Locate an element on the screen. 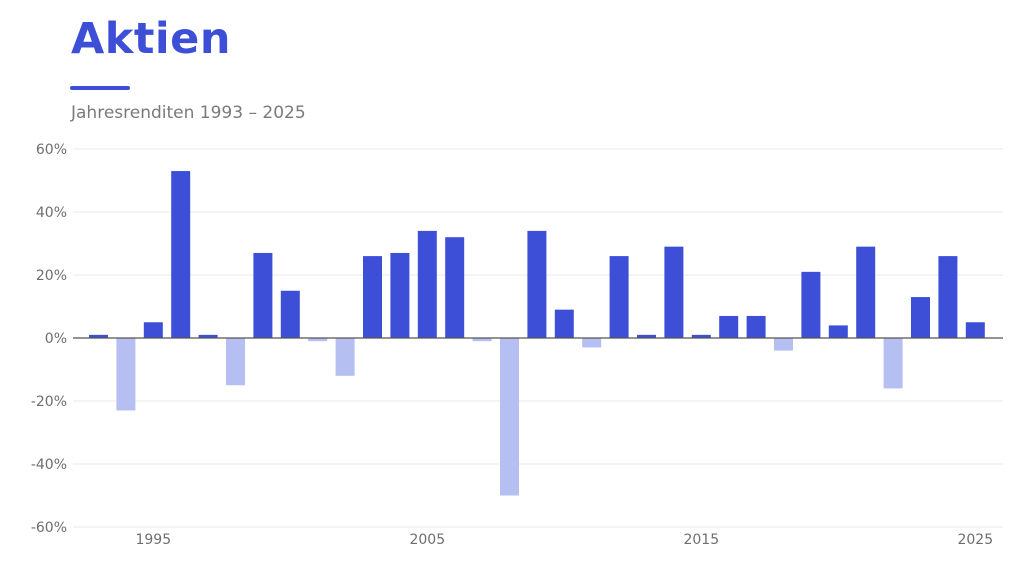 The width and height of the screenshot is (1024, 573). bar-2010 is located at coordinates (564, 323).